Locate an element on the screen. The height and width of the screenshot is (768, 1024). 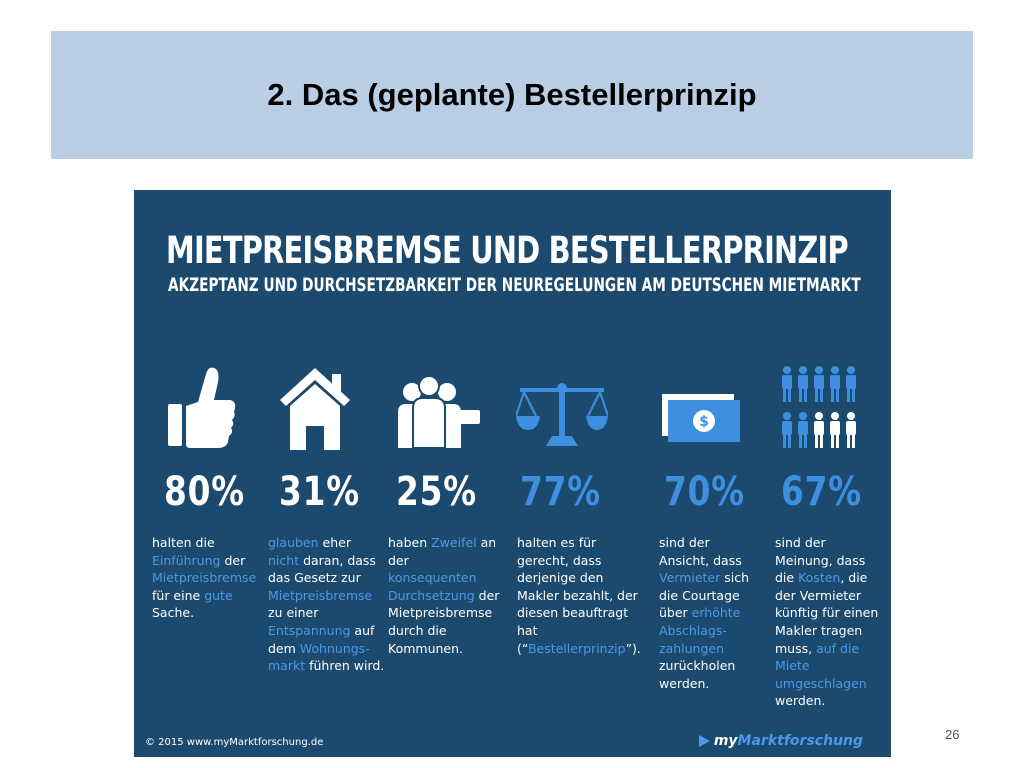
house-icon is located at coordinates (315, 408).